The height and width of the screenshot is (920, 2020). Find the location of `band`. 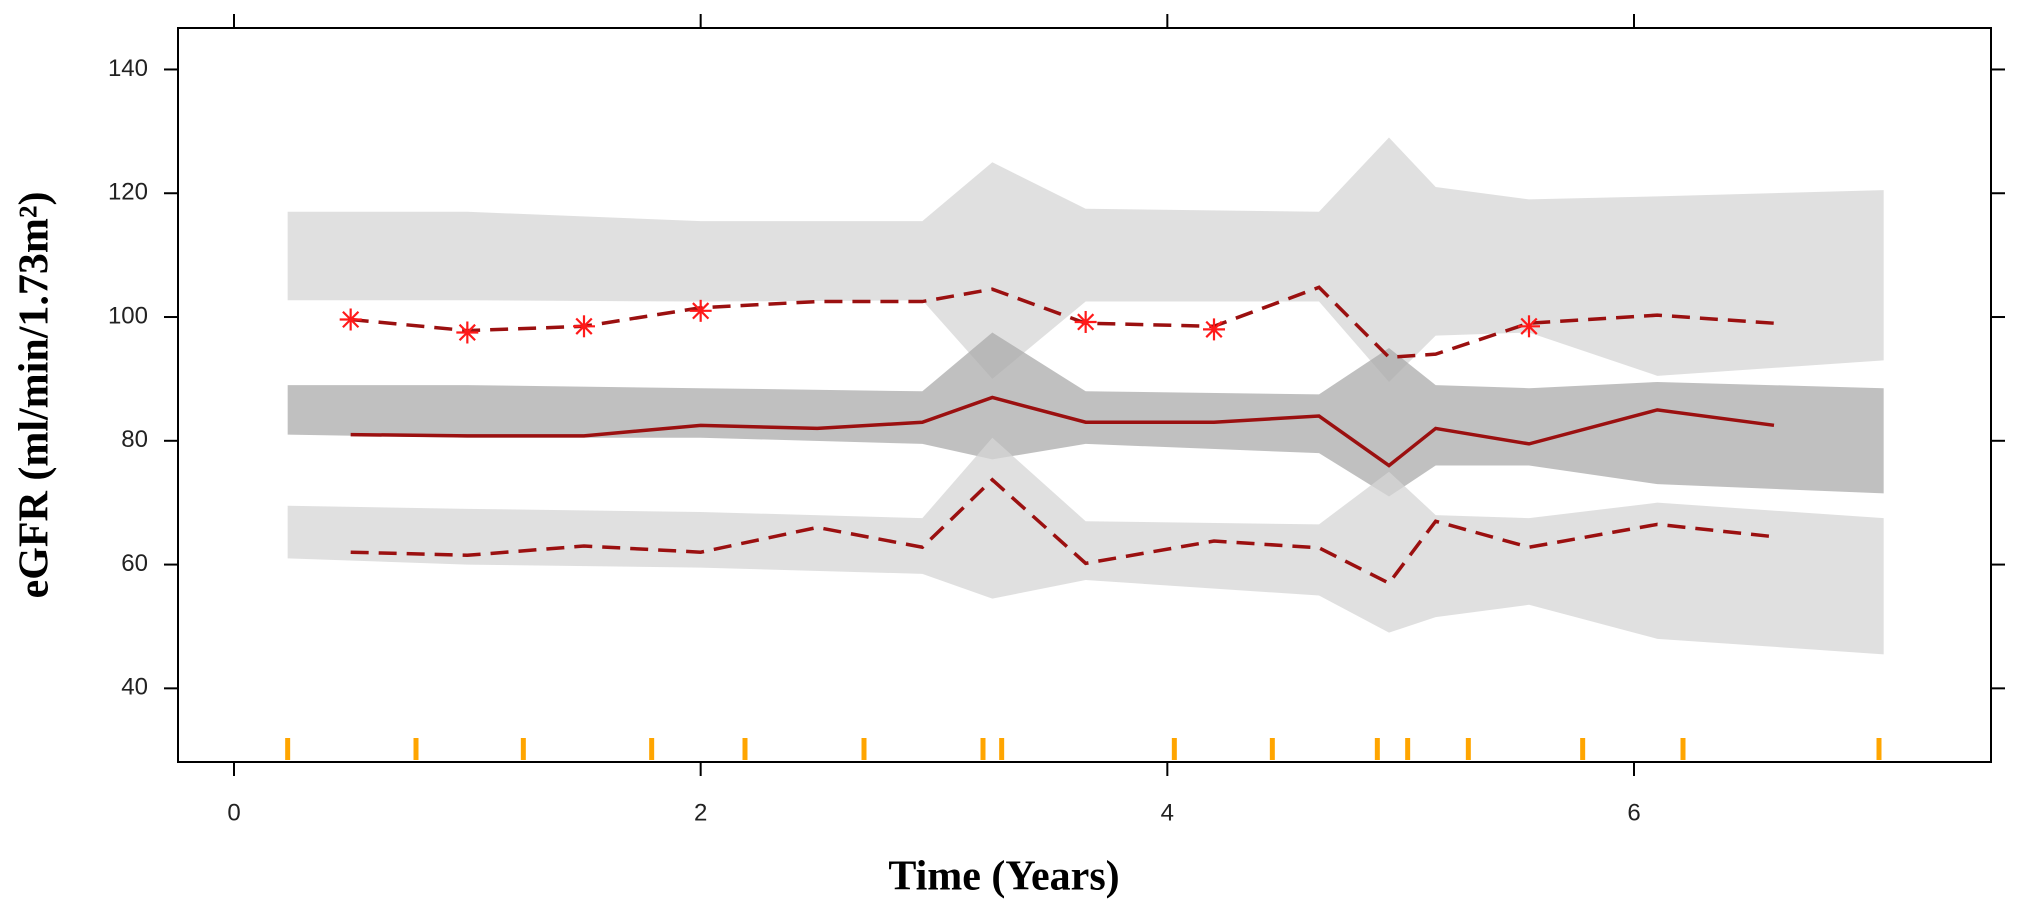

band is located at coordinates (1085, 414).